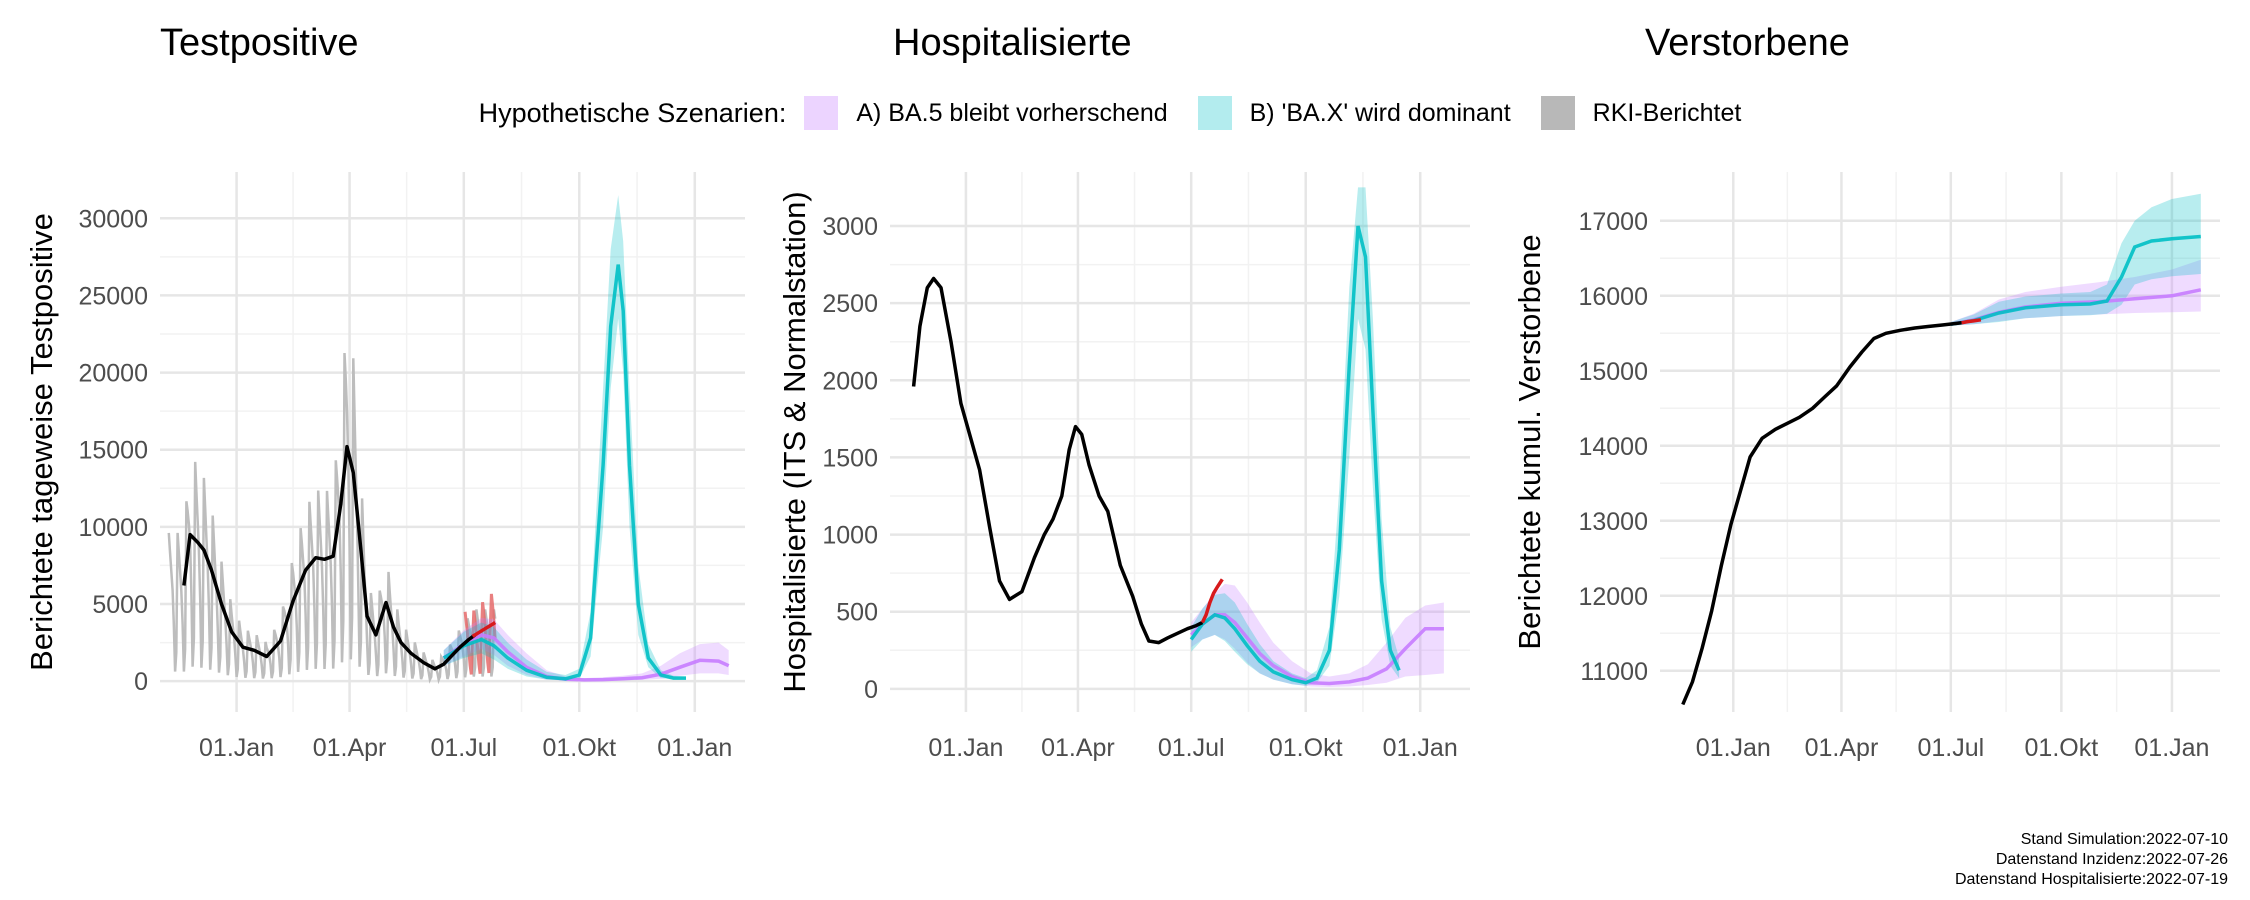  I want to click on reported-daily-spikes, so click(332, 518).